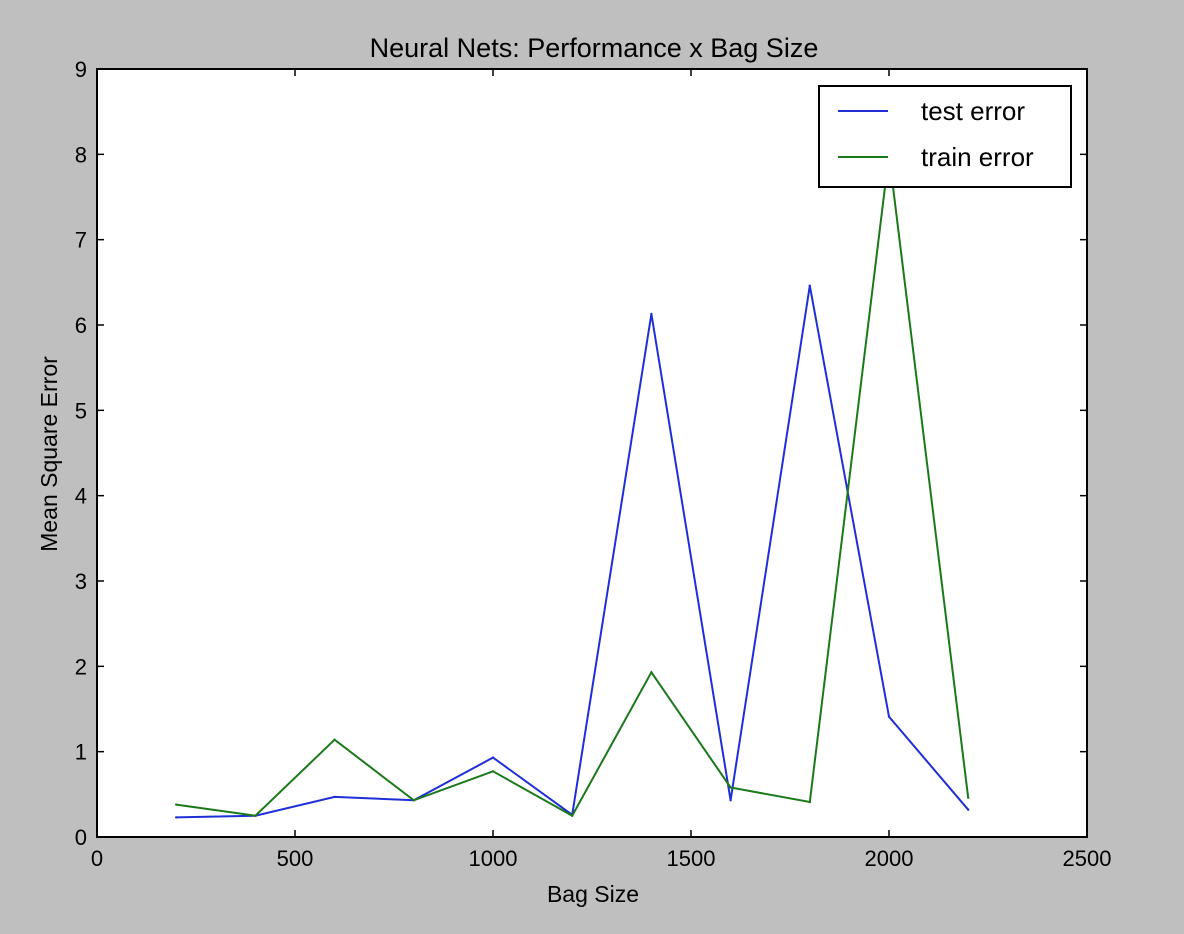 This screenshot has width=1184, height=934. What do you see at coordinates (81, 752) in the screenshot?
I see `y-tick-label-1: 1` at bounding box center [81, 752].